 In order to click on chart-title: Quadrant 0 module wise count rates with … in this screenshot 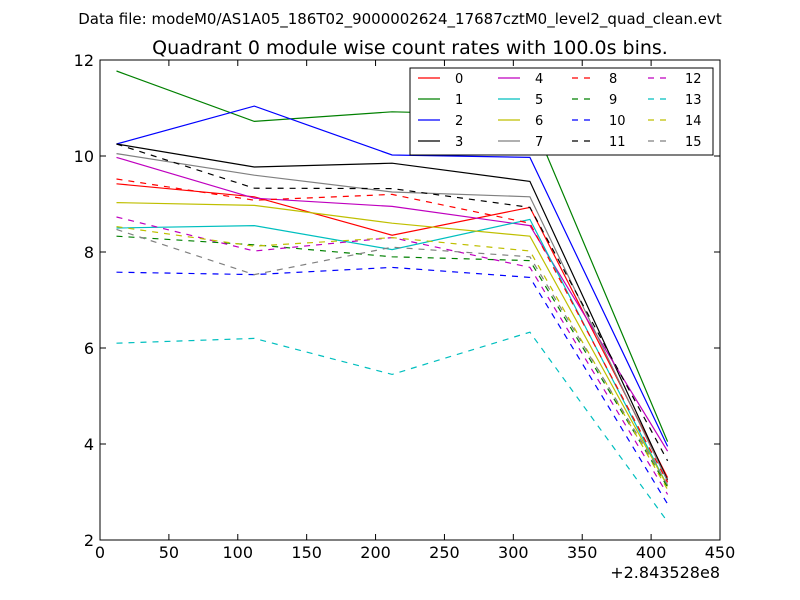, I will do `click(410, 48)`.